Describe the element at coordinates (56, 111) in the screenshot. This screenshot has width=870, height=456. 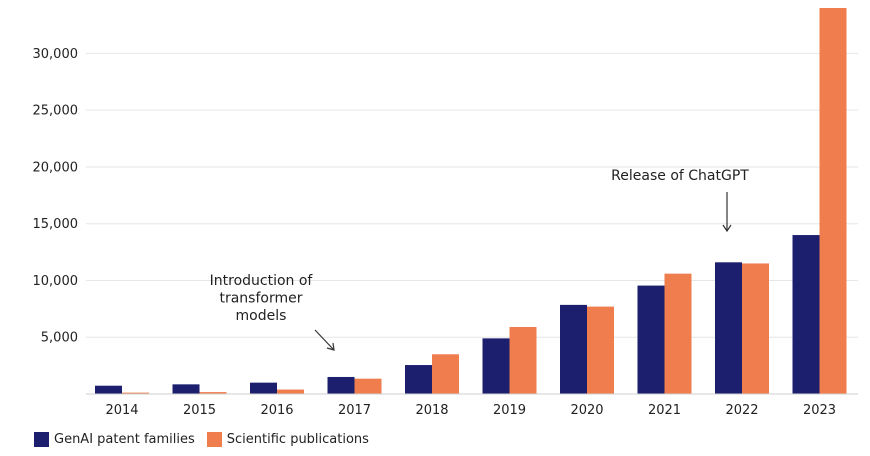
I see `y-tick-label: 25,000` at that location.